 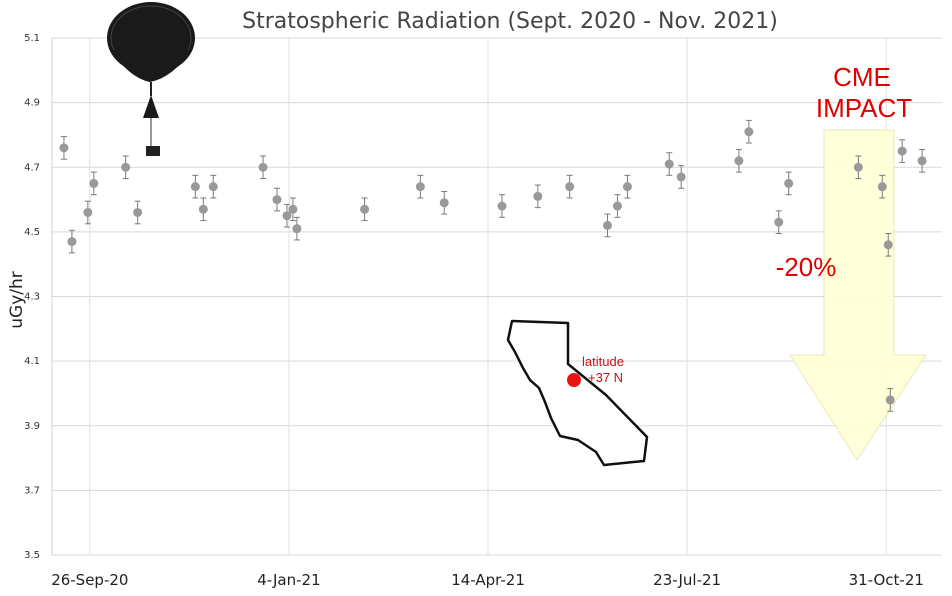 I want to click on y-tick-label: 4.3, so click(x=32, y=297).